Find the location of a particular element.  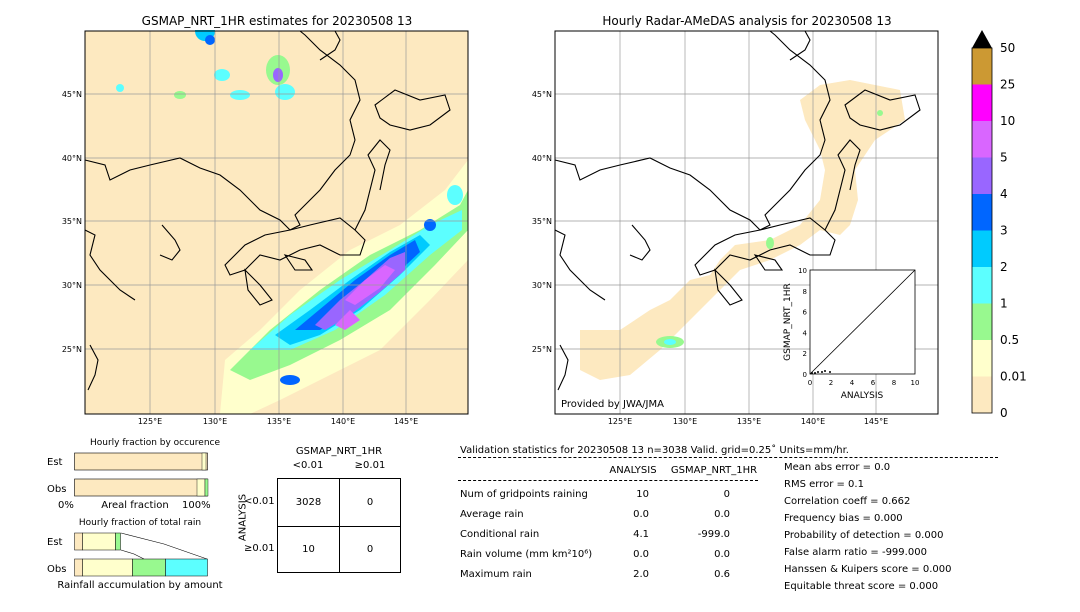

right-lon-label: 125°E is located at coordinates (620, 421).